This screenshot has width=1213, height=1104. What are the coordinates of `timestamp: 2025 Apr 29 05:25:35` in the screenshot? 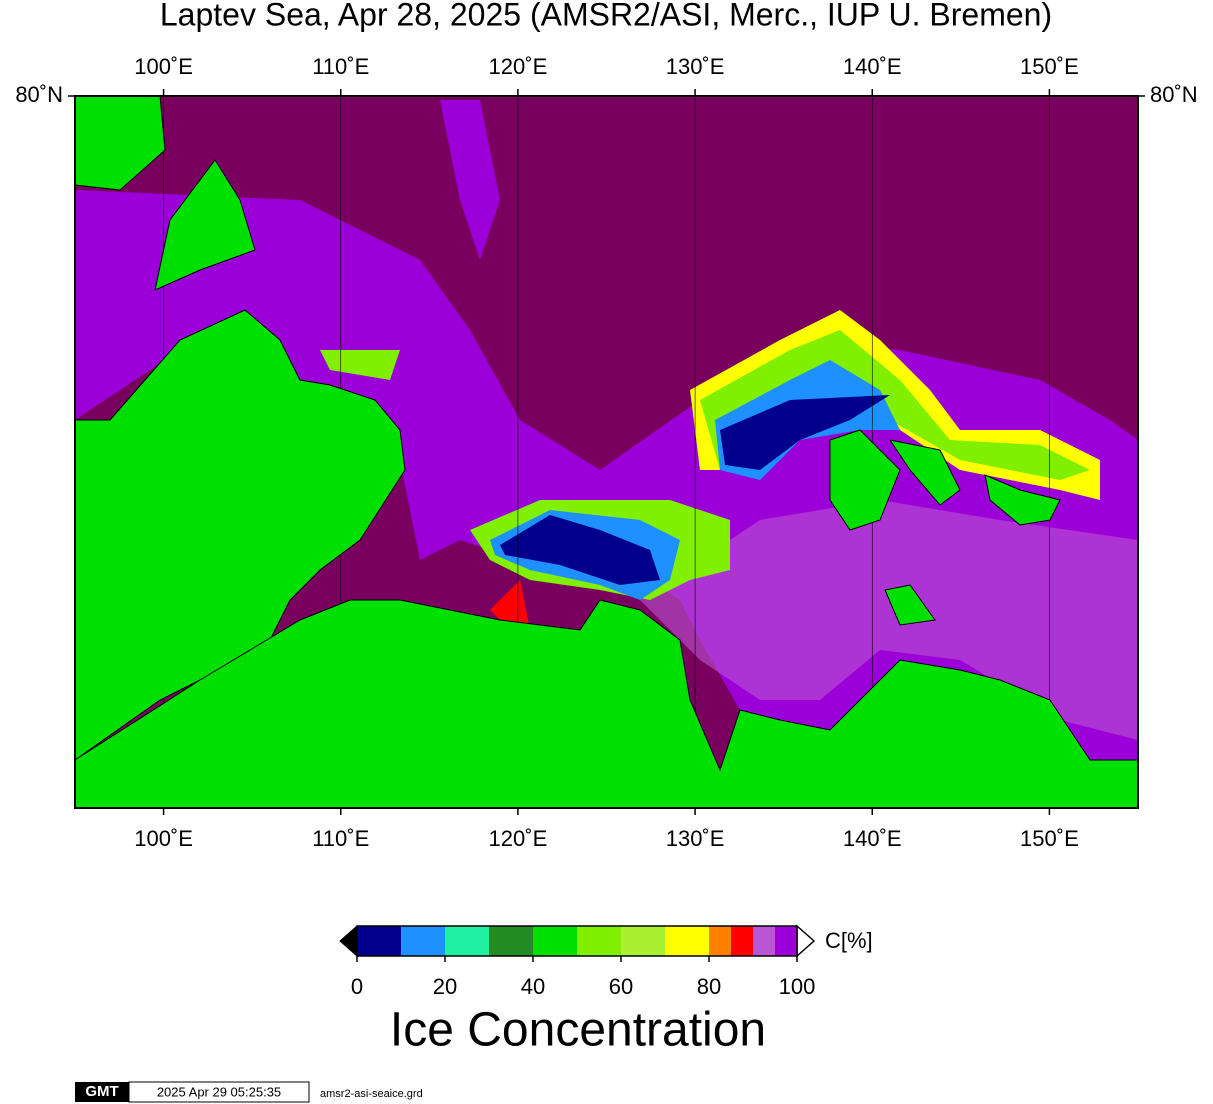 It's located at (219, 1091).